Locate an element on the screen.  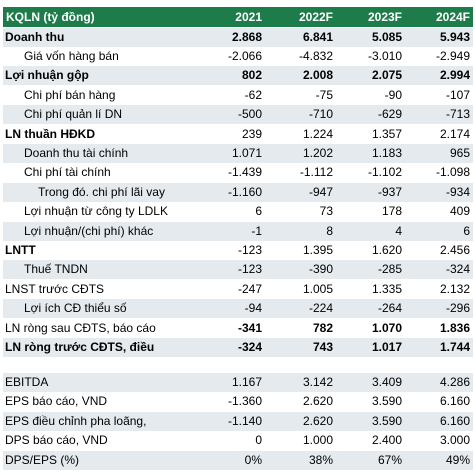
cell-value: 802 is located at coordinates (251, 75).